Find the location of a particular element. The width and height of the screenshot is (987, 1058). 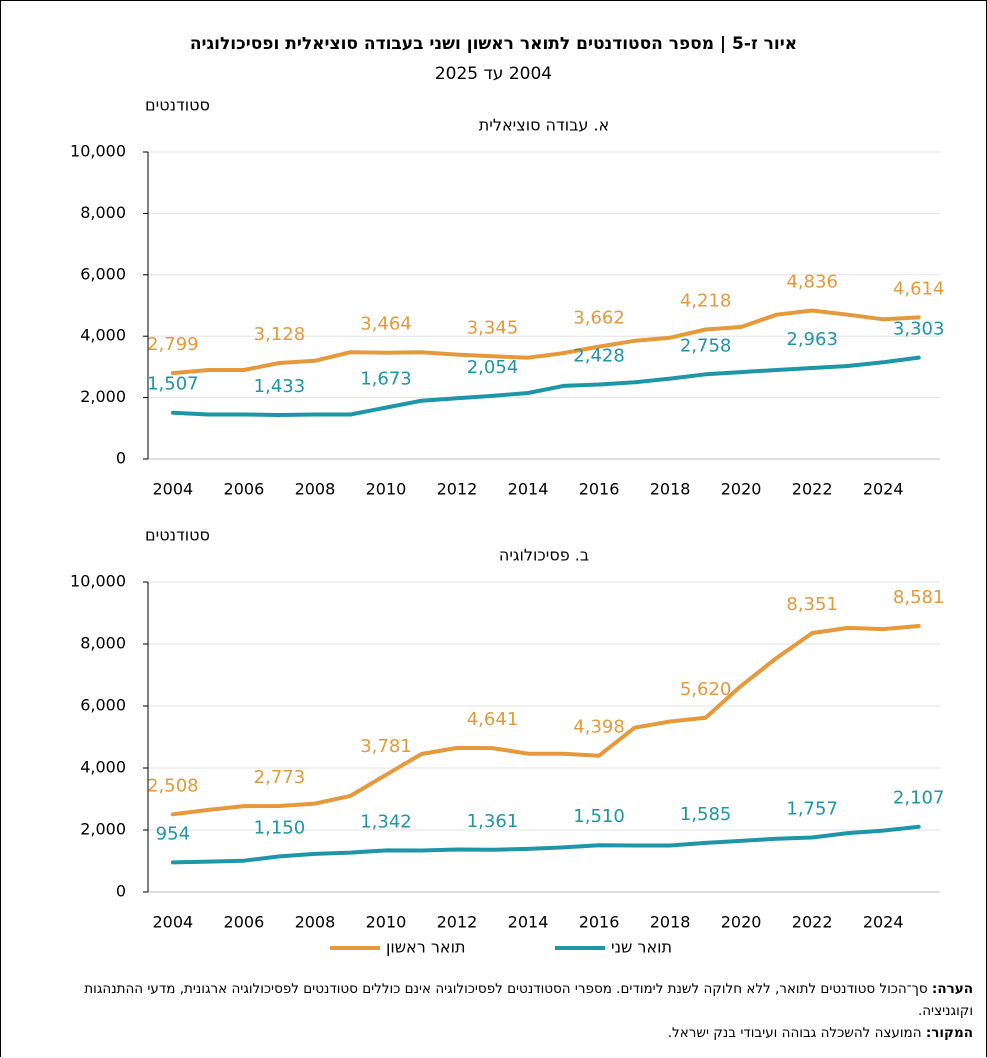

data-label: 1,150 is located at coordinates (280, 827).